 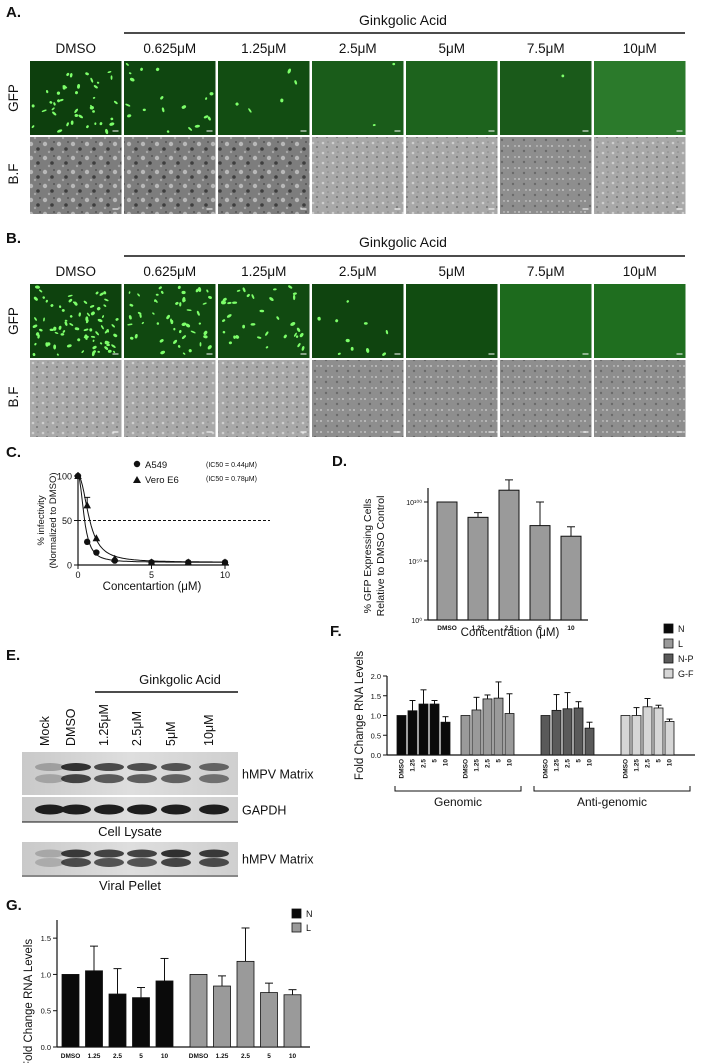 I want to click on column-labels-b: DMSO 0.625μM 1.25μM 2.5μM 5μM 7.5μM 10μM, so click(x=356, y=271).